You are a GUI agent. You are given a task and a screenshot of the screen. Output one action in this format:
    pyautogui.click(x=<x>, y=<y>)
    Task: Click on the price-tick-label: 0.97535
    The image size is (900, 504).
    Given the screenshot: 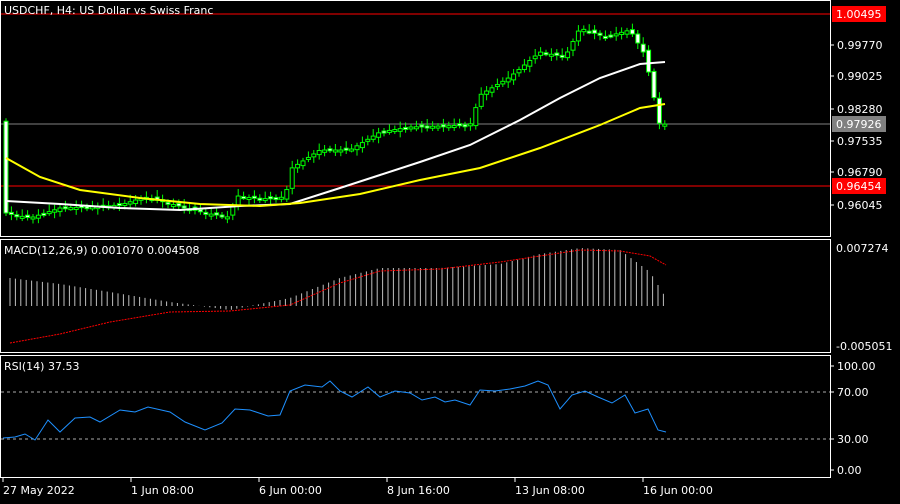 What is the action you would take?
    pyautogui.click(x=860, y=141)
    